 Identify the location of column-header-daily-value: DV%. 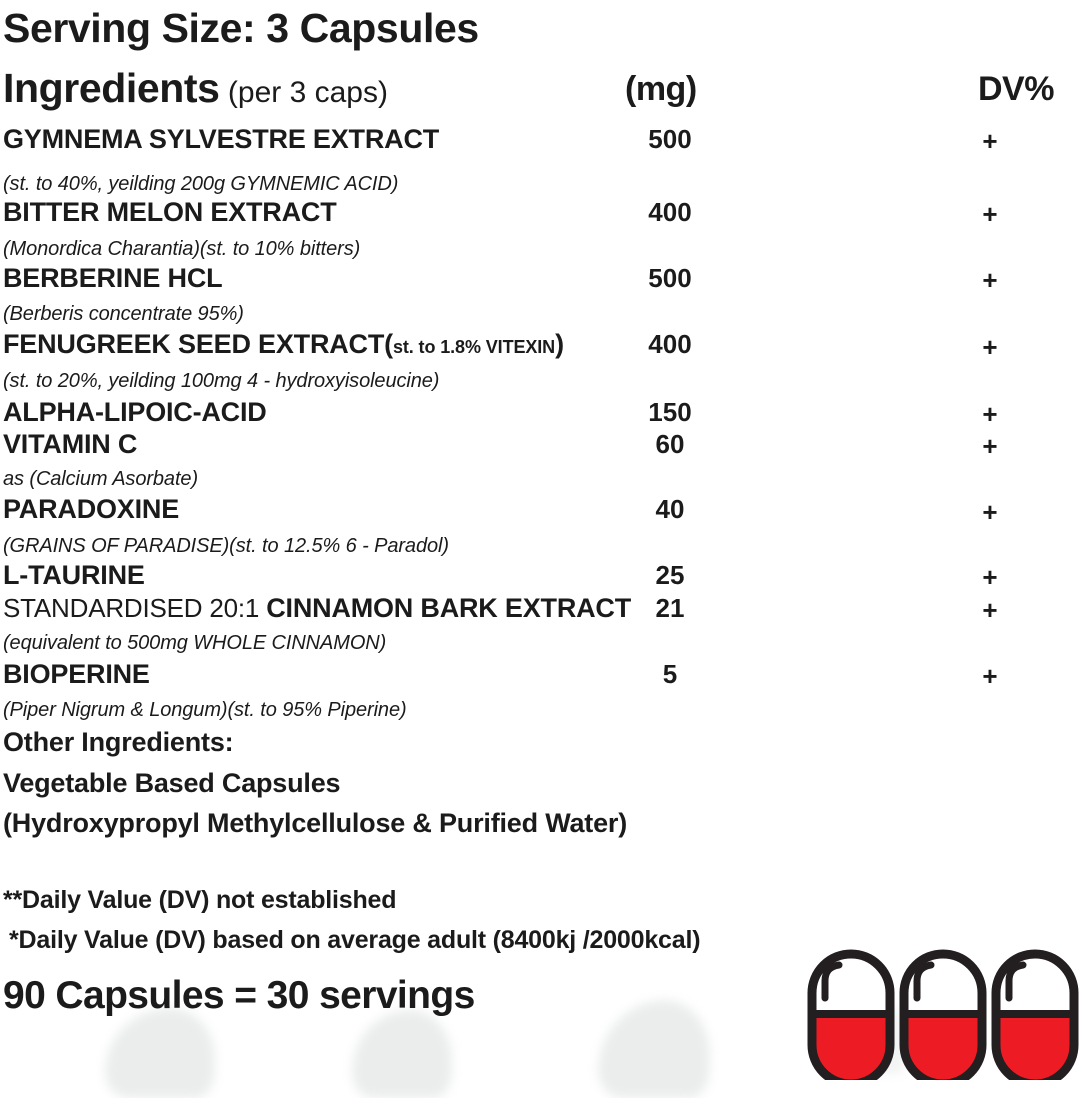
(1016, 89).